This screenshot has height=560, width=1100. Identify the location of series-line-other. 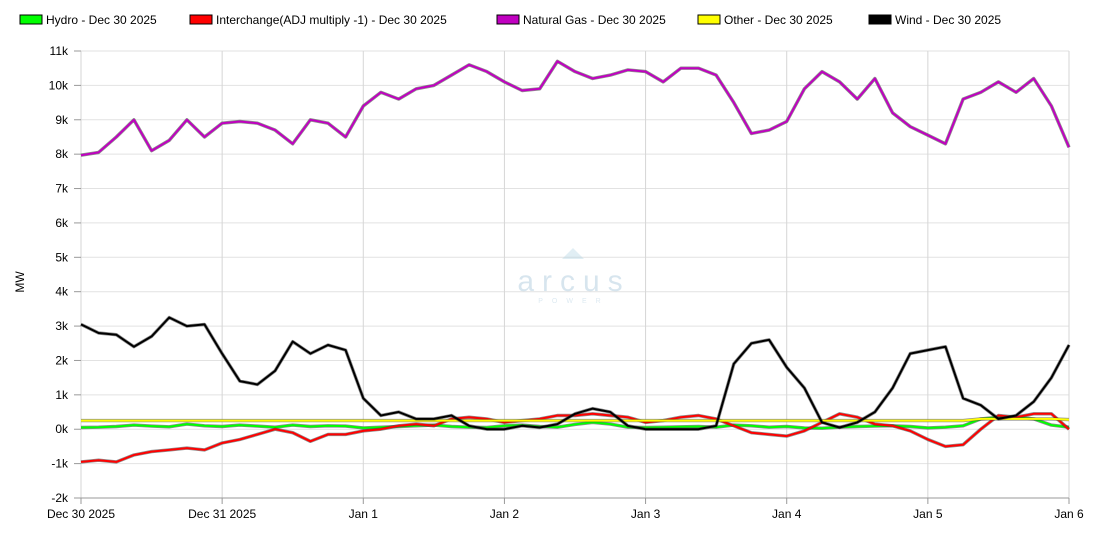
(575, 419).